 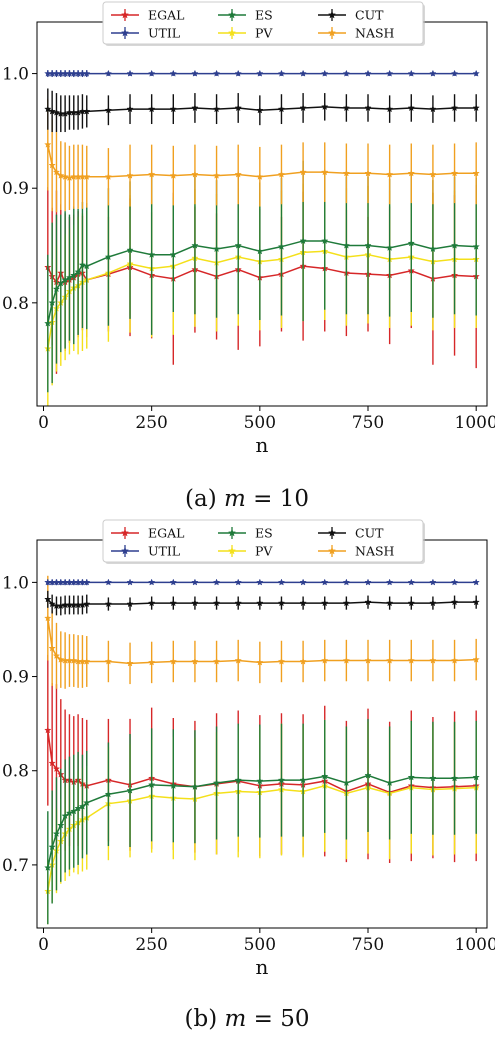 What do you see at coordinates (351, 15) in the screenshot?
I see `legend-item-cut: CUT` at bounding box center [351, 15].